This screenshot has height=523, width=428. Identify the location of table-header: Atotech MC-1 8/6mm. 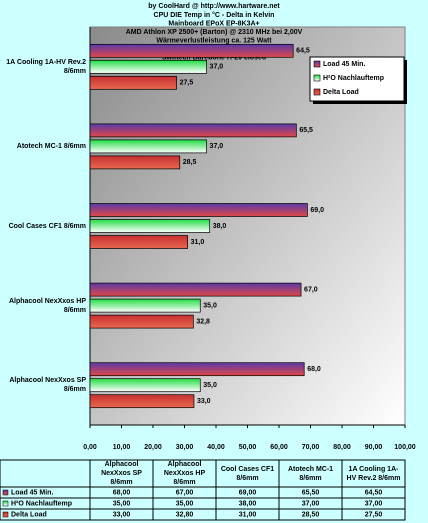
(310, 473).